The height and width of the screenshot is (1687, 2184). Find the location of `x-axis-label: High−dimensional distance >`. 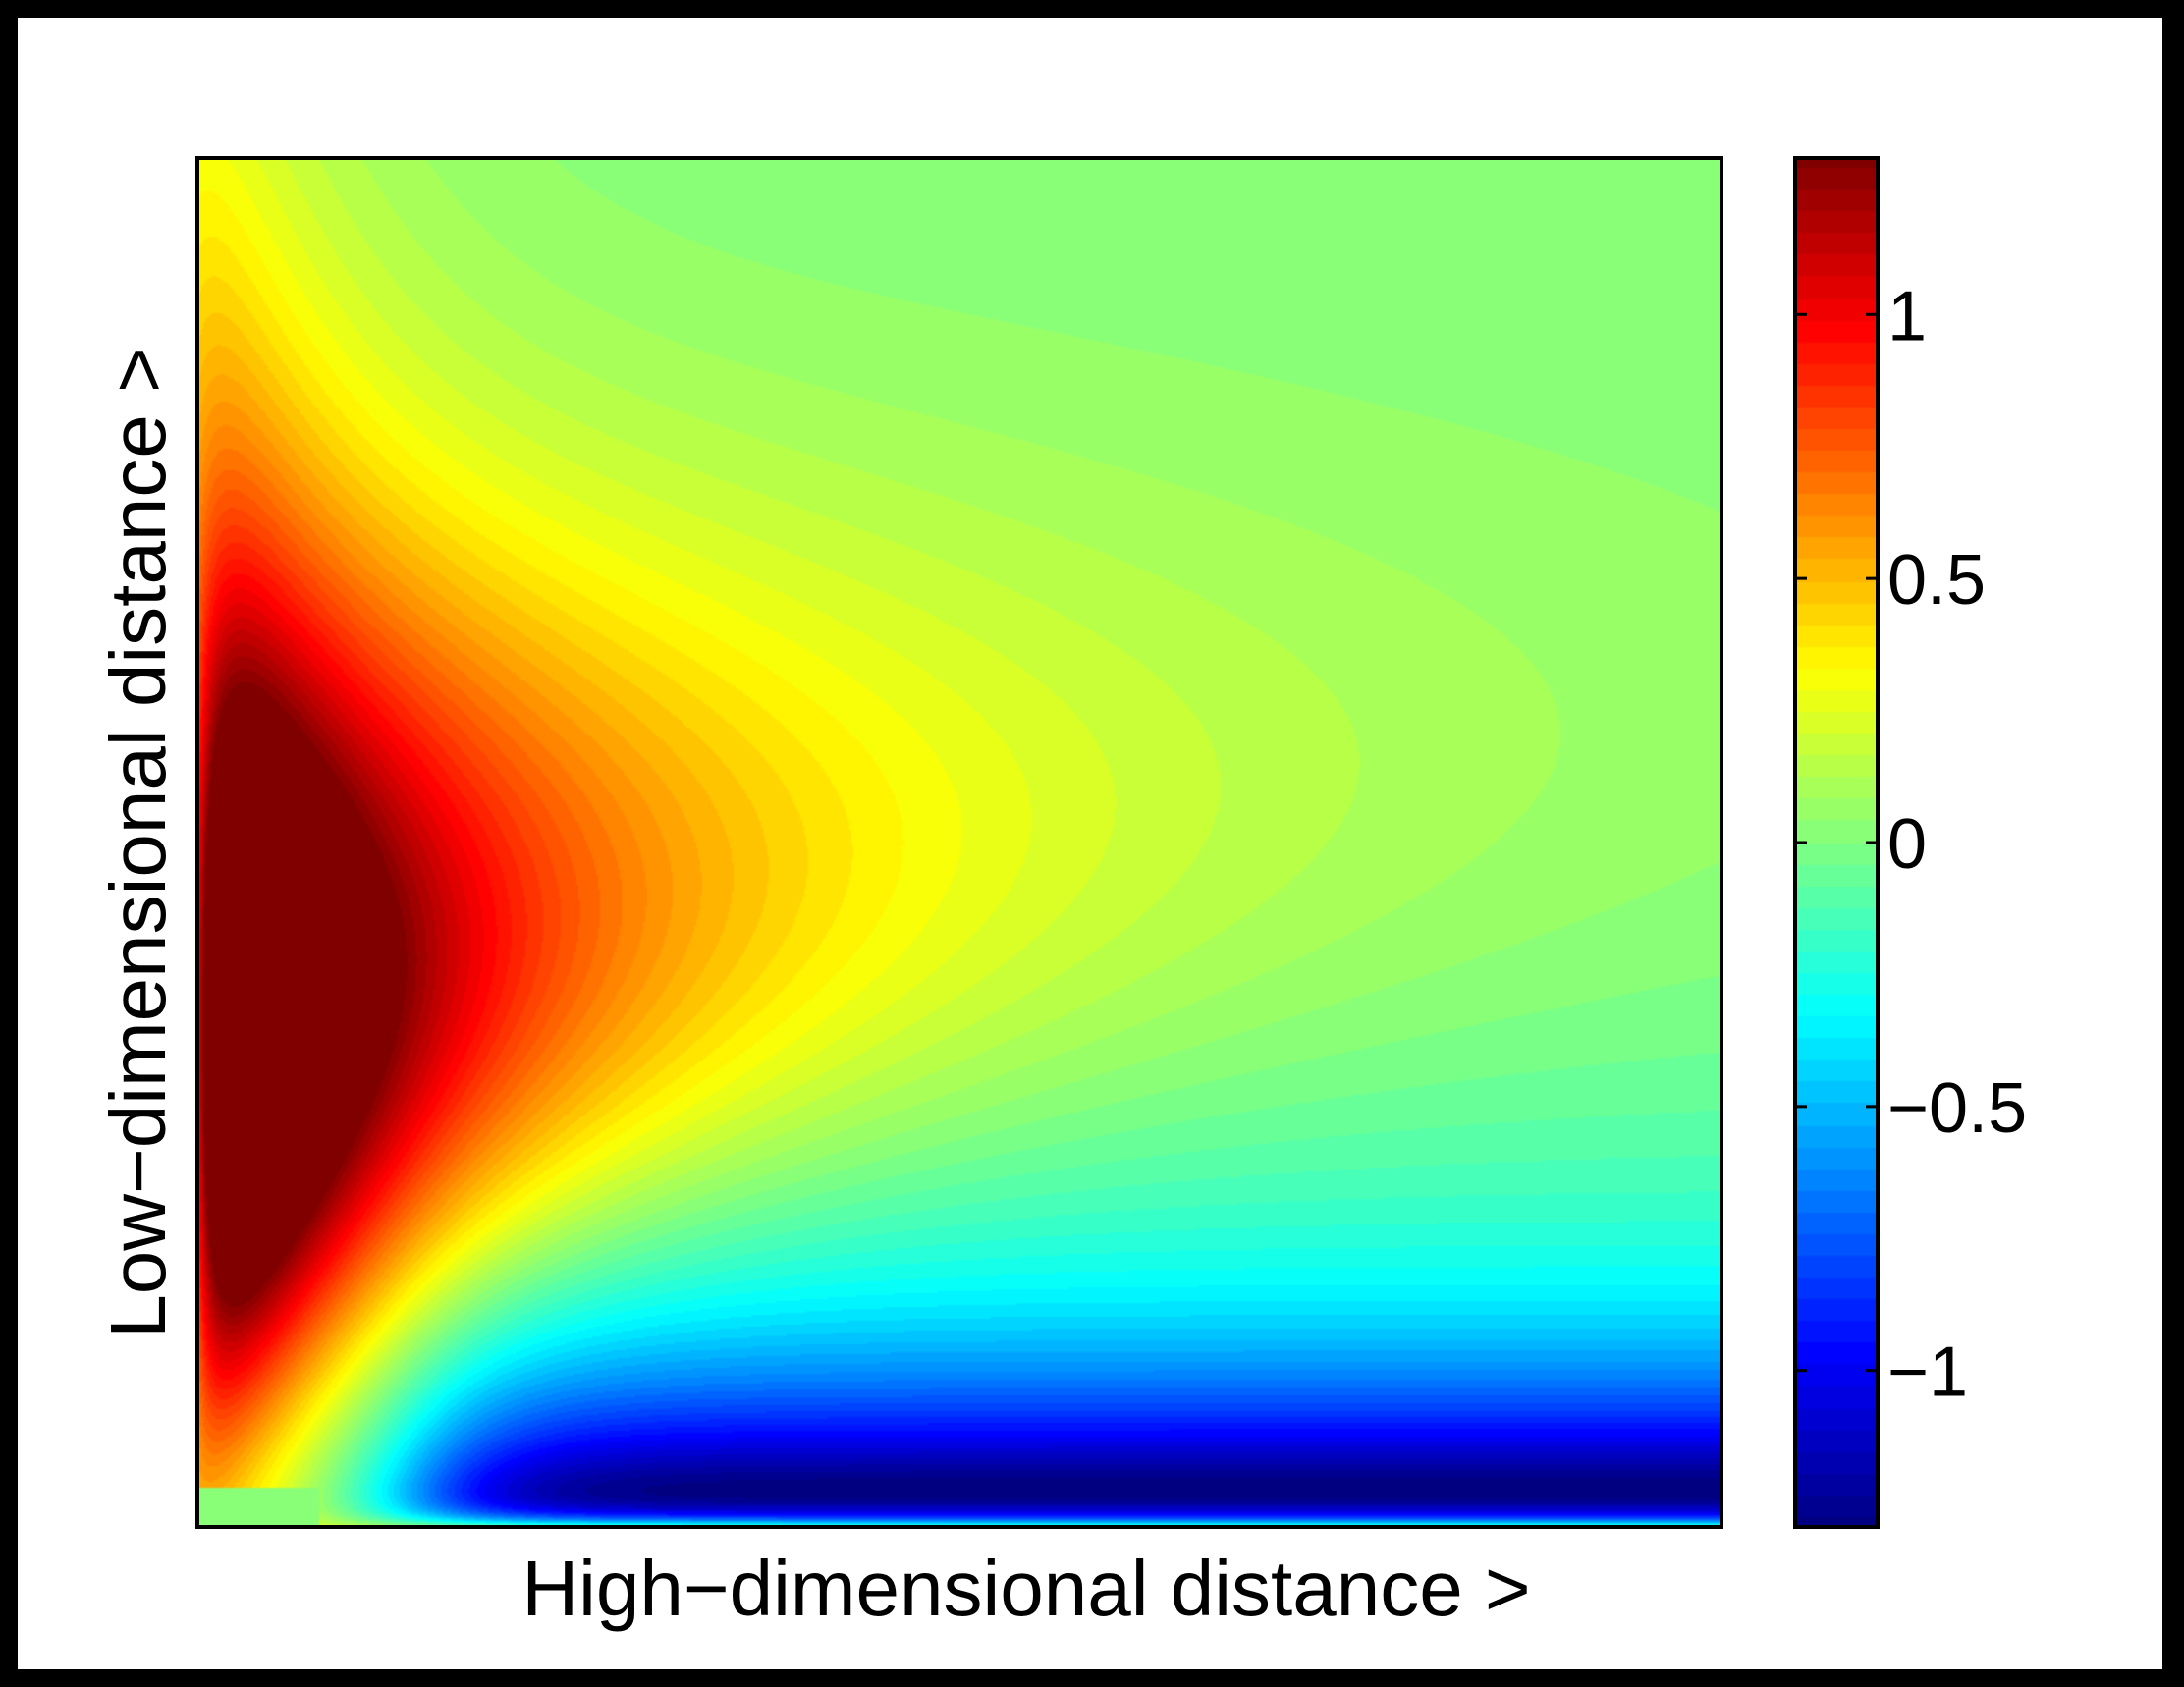

x-axis-label: High−dimensional distance > is located at coordinates (1025, 1588).